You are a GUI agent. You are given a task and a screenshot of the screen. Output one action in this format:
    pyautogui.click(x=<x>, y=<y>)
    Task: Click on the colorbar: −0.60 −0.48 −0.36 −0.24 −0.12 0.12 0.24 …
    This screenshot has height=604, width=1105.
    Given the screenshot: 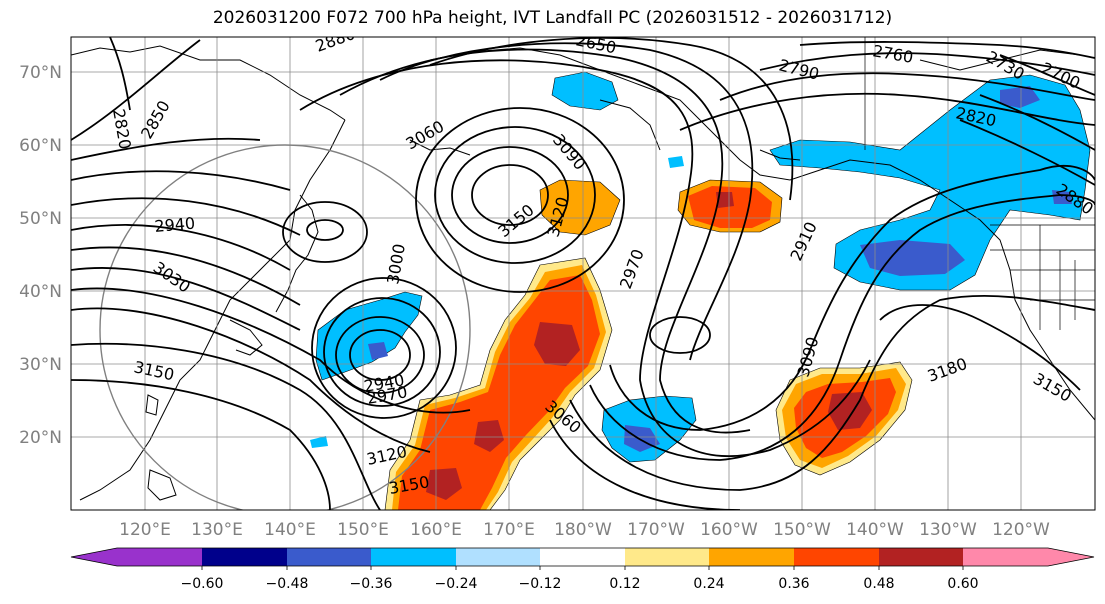 What is the action you would take?
    pyautogui.click(x=582, y=569)
    